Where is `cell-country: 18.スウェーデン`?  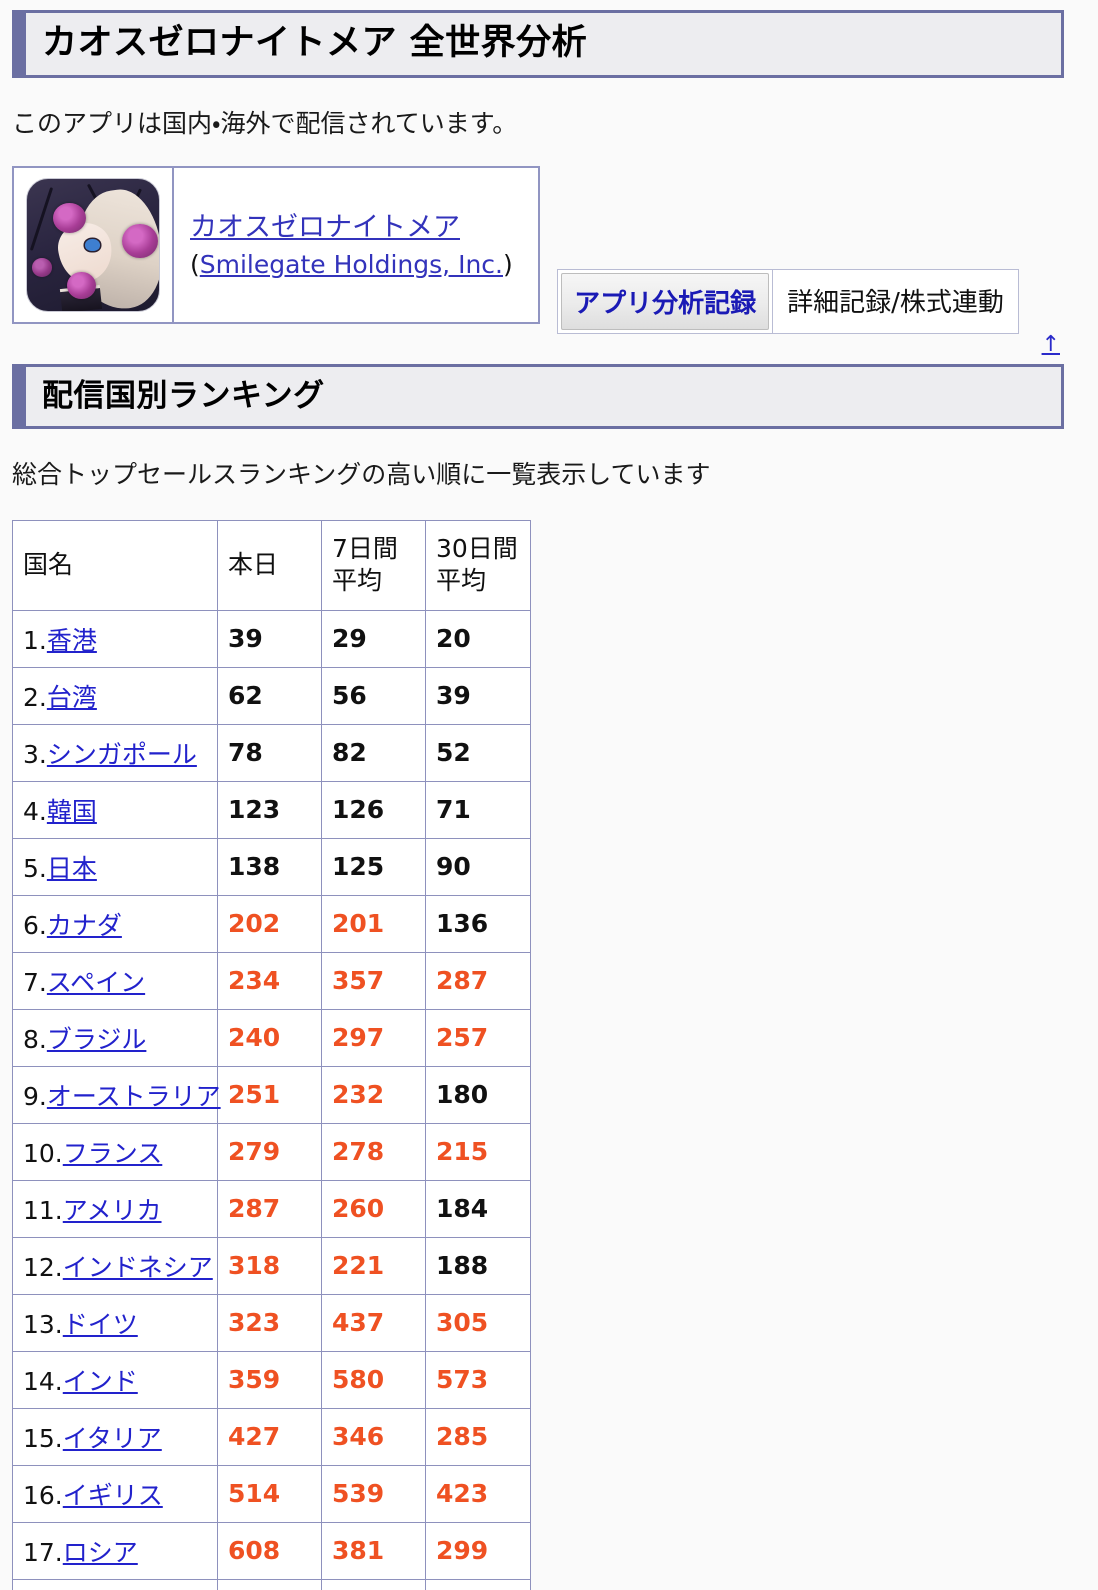
cell-country: 18.スウェーデン is located at coordinates (115, 1584).